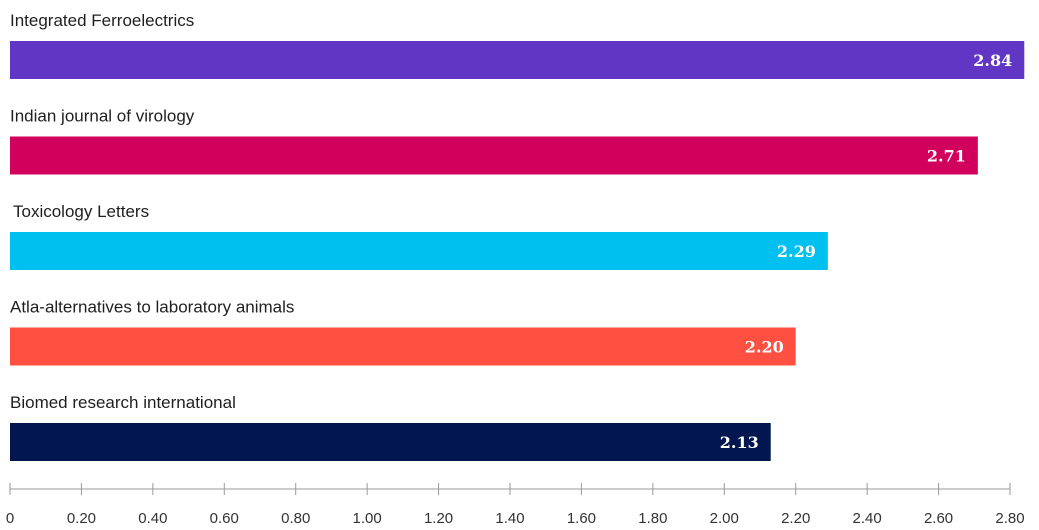 Image resolution: width=1039 pixels, height=530 pixels. I want to click on x-tick-label: 1.20, so click(438, 518).